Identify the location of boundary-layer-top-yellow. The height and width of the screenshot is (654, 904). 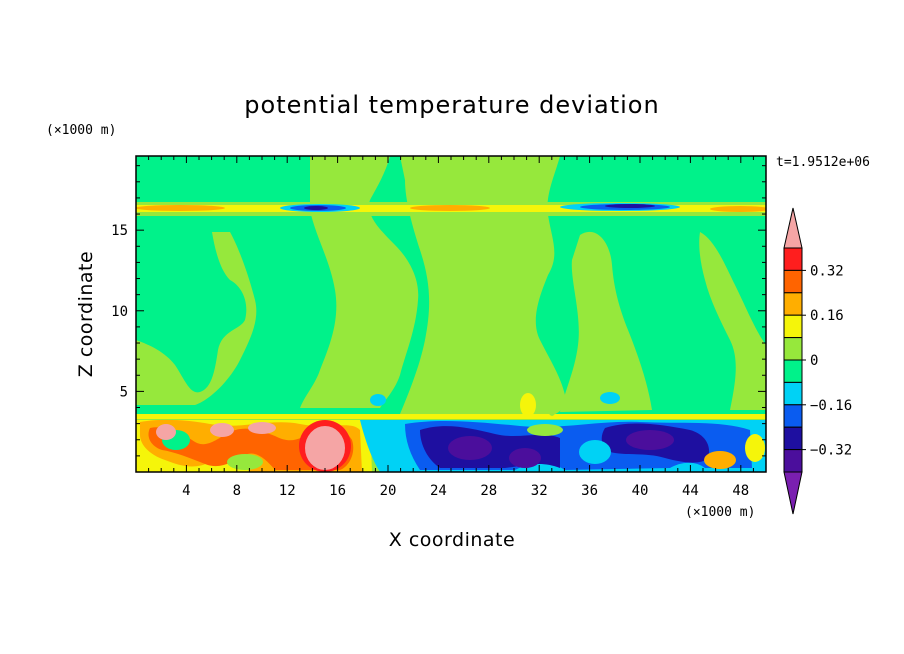
(451, 416).